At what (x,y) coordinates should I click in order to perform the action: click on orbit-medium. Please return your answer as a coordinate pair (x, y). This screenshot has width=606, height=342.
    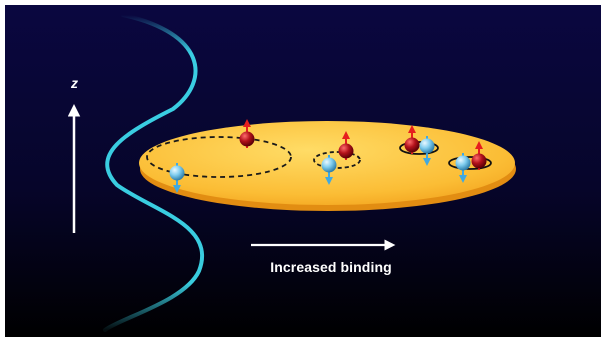
    Looking at the image, I should click on (337, 160).